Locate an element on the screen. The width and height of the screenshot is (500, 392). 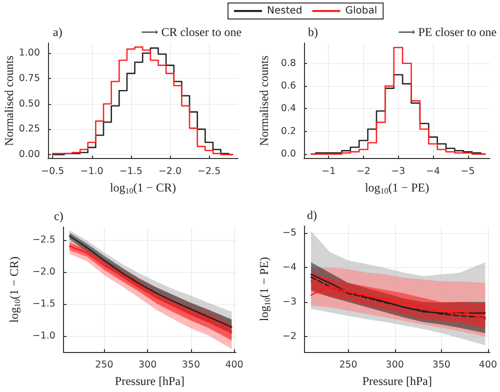
y-tick-label: −2.0 is located at coordinates (44, 272).